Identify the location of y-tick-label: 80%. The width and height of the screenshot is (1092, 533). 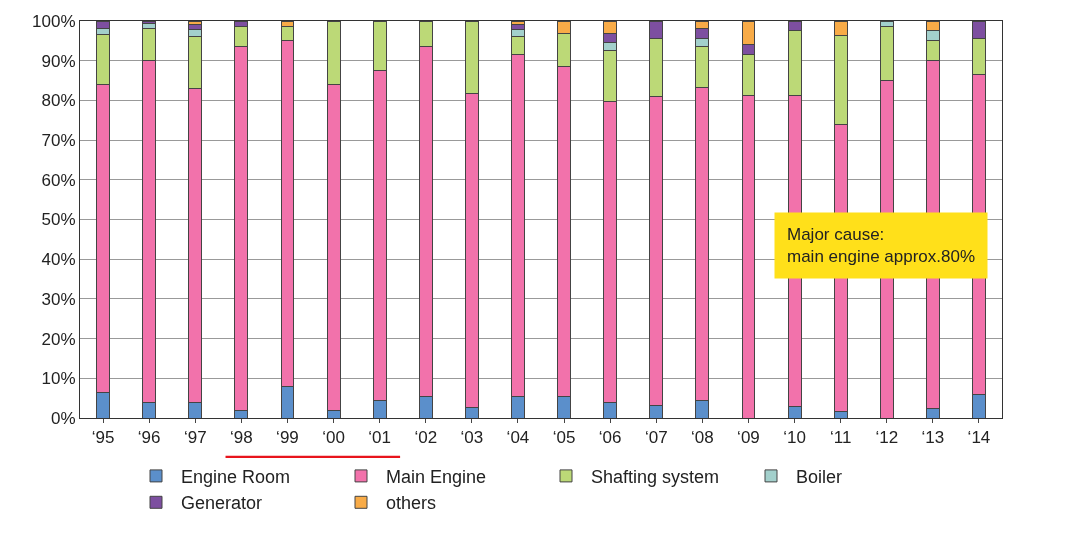
(58, 101).